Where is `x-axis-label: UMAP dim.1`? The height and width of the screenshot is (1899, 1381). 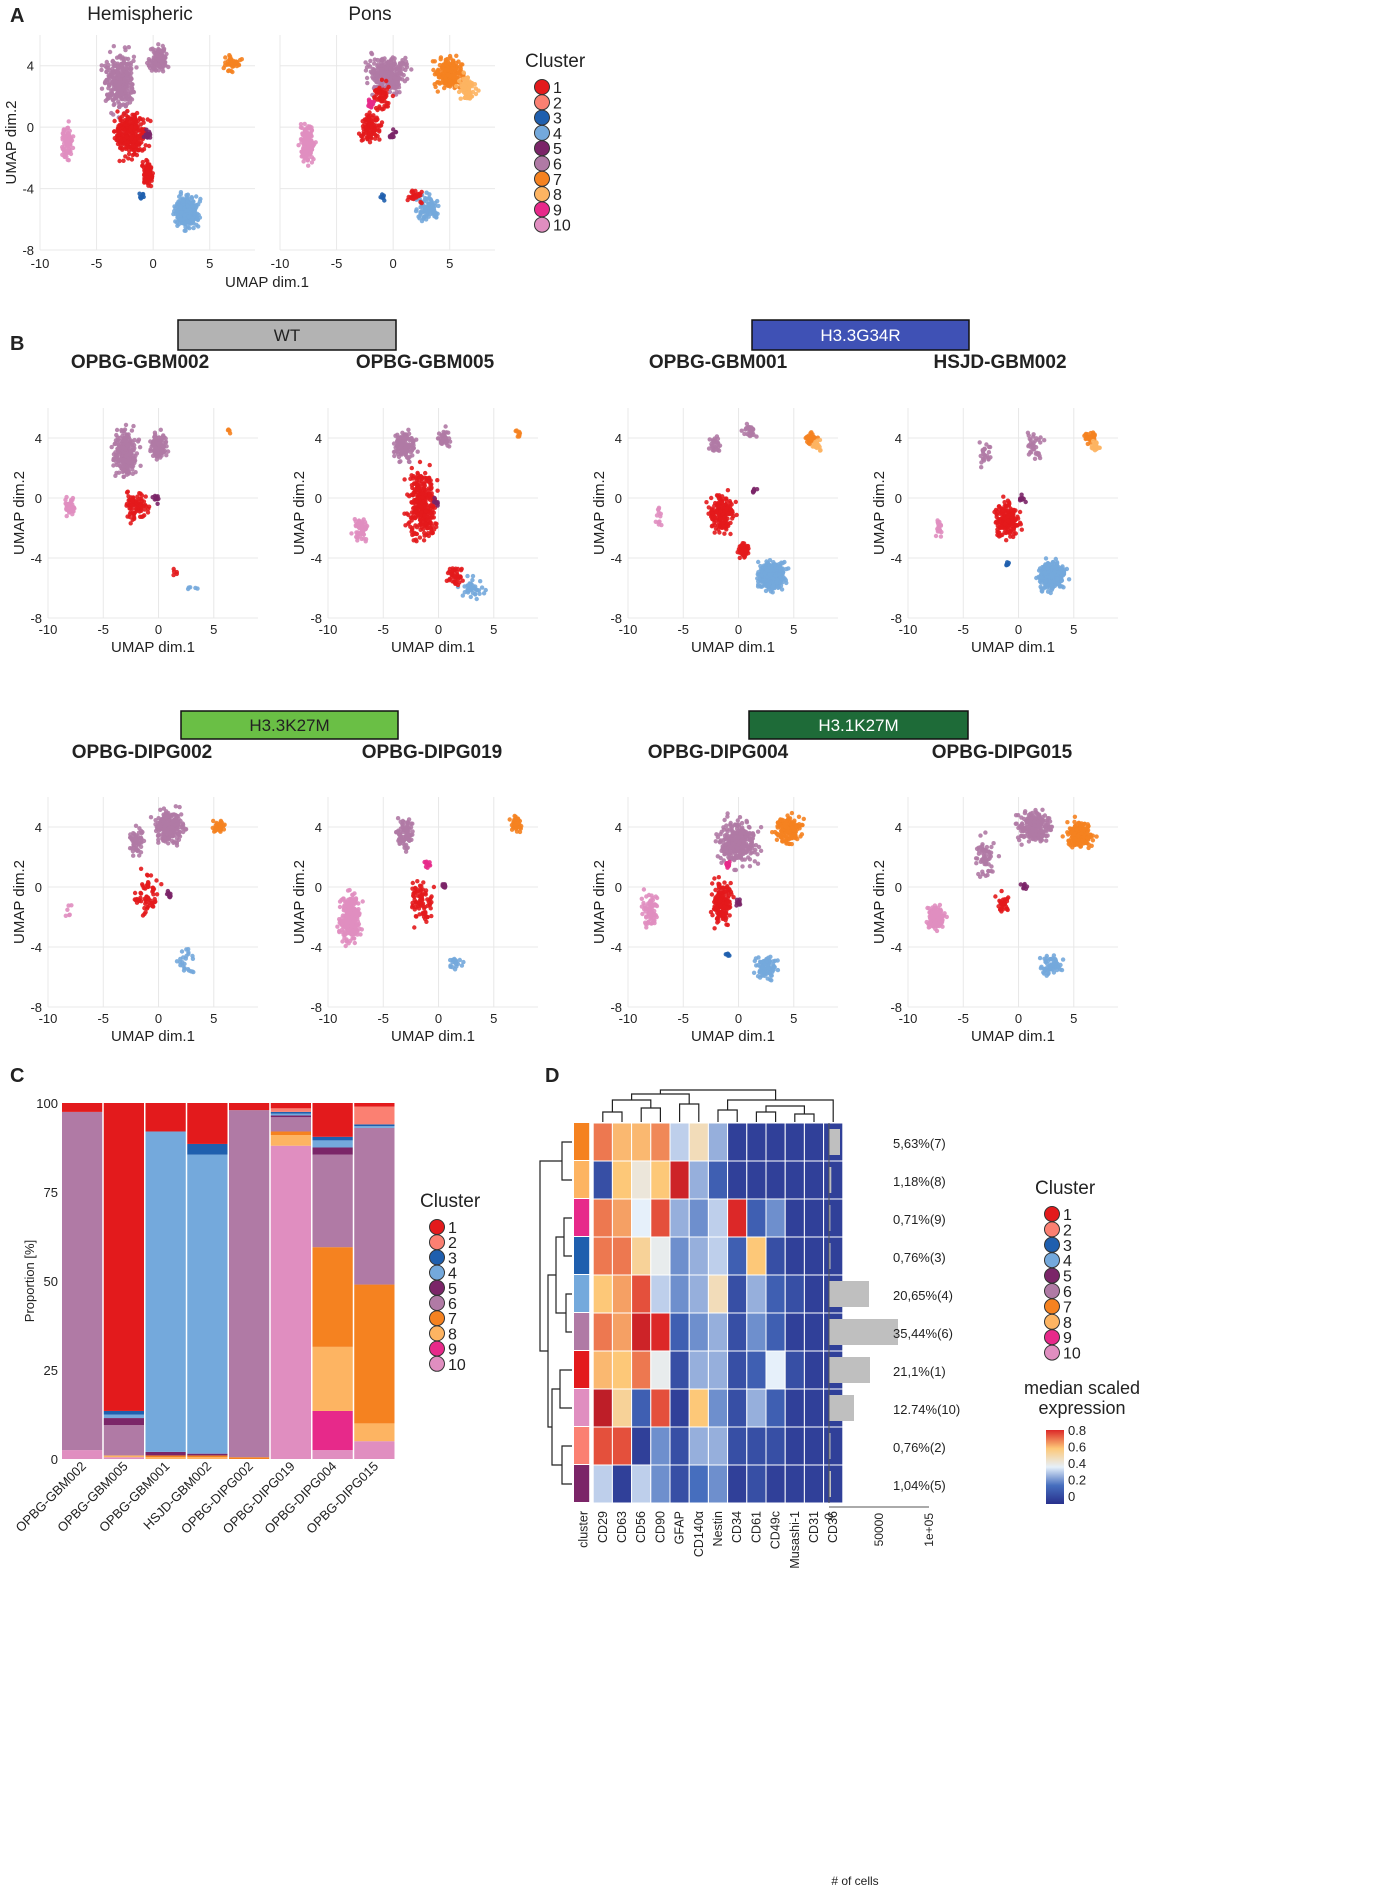
x-axis-label: UMAP dim.1 is located at coordinates (153, 647).